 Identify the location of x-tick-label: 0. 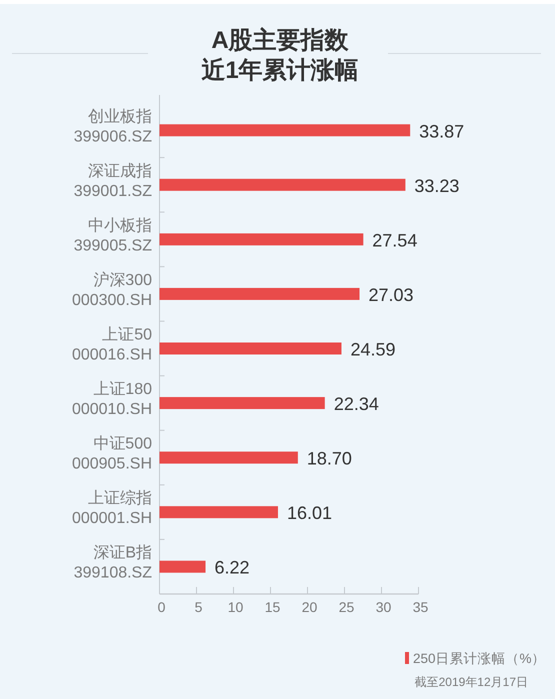
(162, 607).